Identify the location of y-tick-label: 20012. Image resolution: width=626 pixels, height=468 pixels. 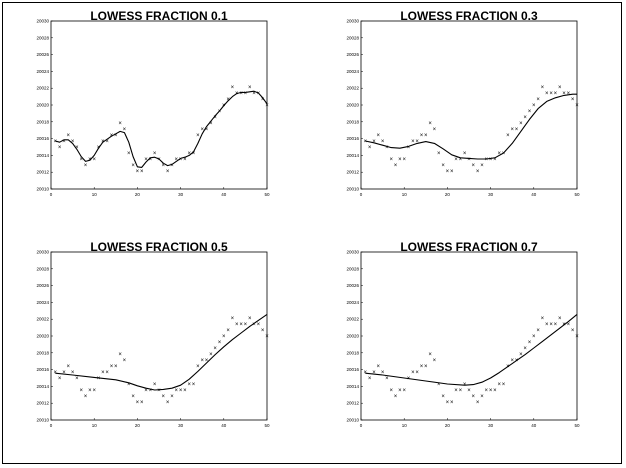
(42, 403).